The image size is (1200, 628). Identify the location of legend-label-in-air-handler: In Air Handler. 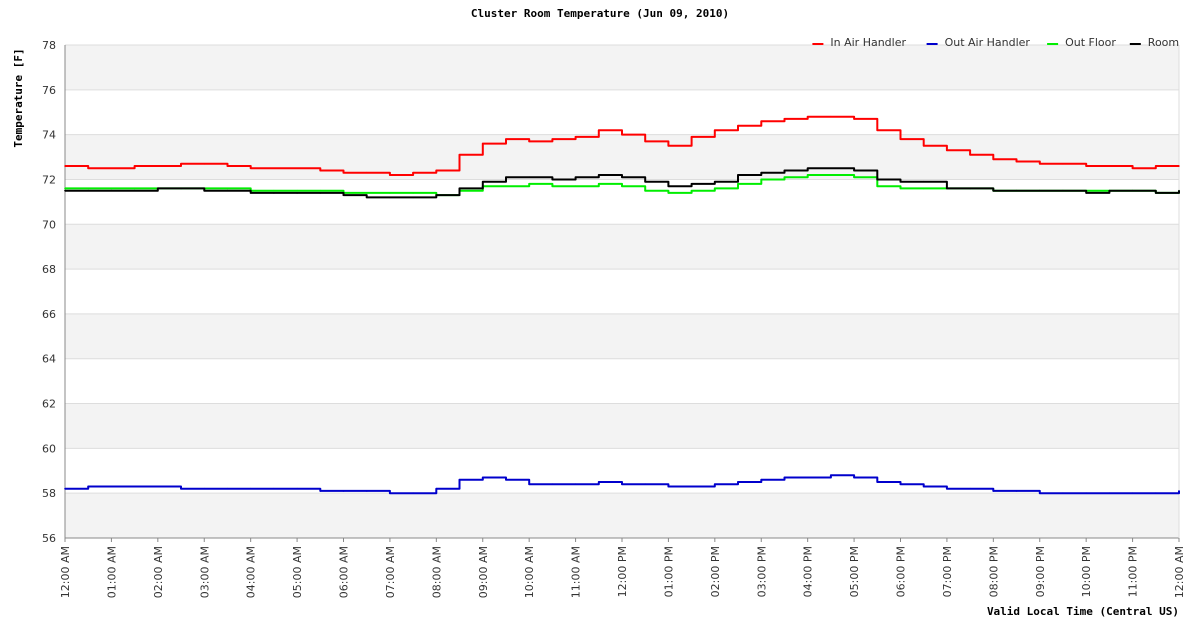
(868, 42).